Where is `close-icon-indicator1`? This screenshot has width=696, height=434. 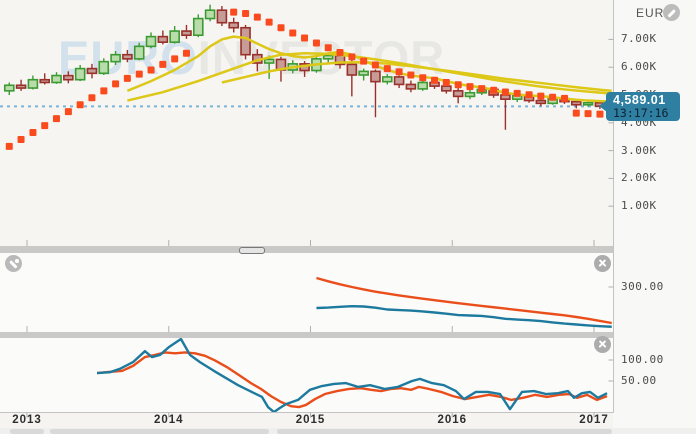 close-icon-indicator1 is located at coordinates (602, 263).